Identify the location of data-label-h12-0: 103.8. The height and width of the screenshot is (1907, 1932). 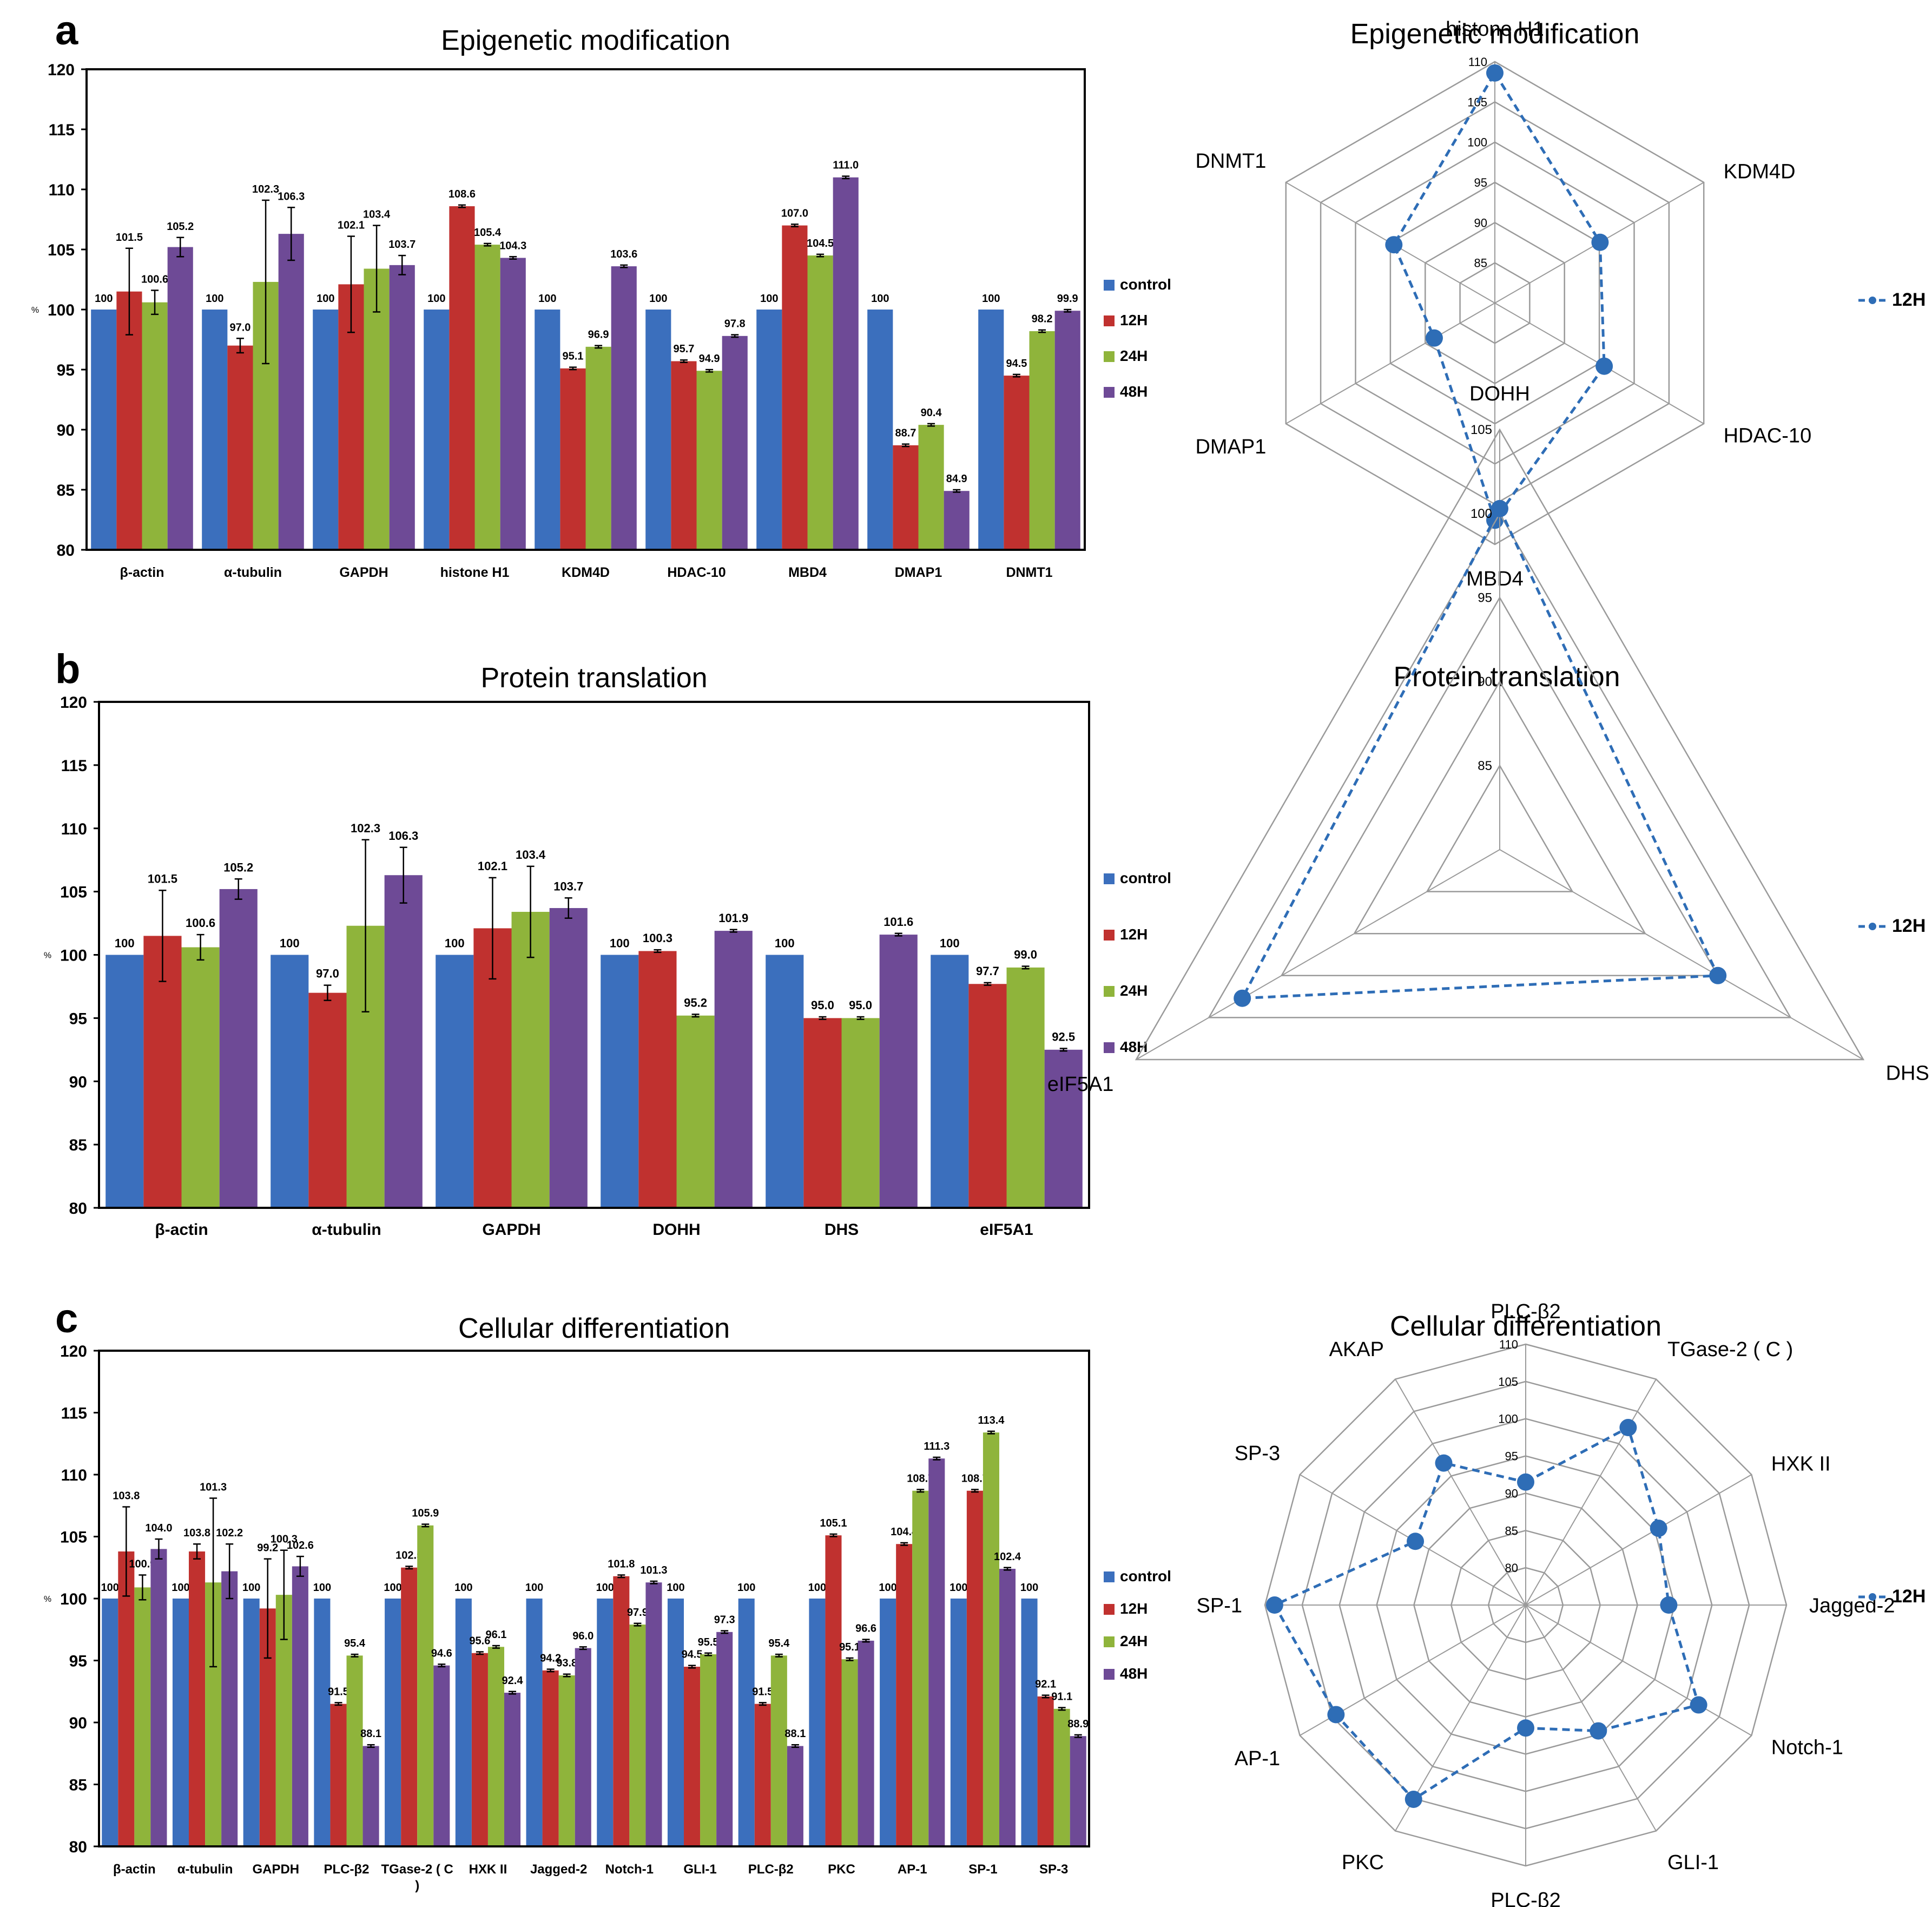
(126, 1496).